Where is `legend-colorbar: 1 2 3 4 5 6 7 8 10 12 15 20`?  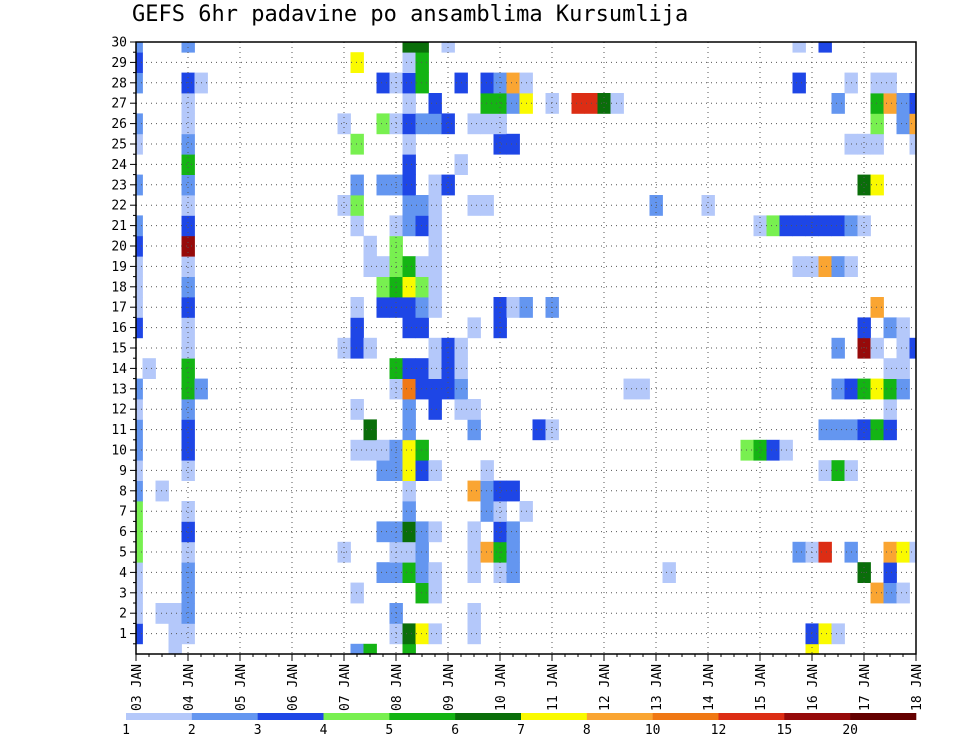
legend-colorbar: 1 2 3 4 5 6 7 8 10 12 15 20 is located at coordinates (519, 725).